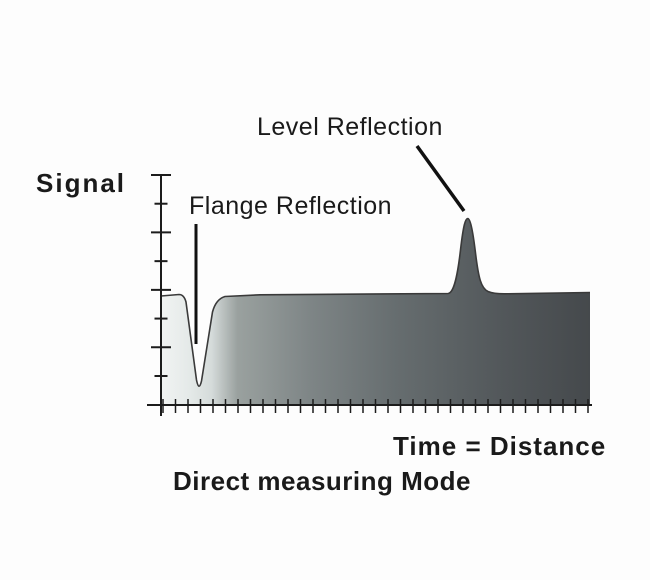  What do you see at coordinates (500, 446) in the screenshot?
I see `x-axis-label: Time = Distance` at bounding box center [500, 446].